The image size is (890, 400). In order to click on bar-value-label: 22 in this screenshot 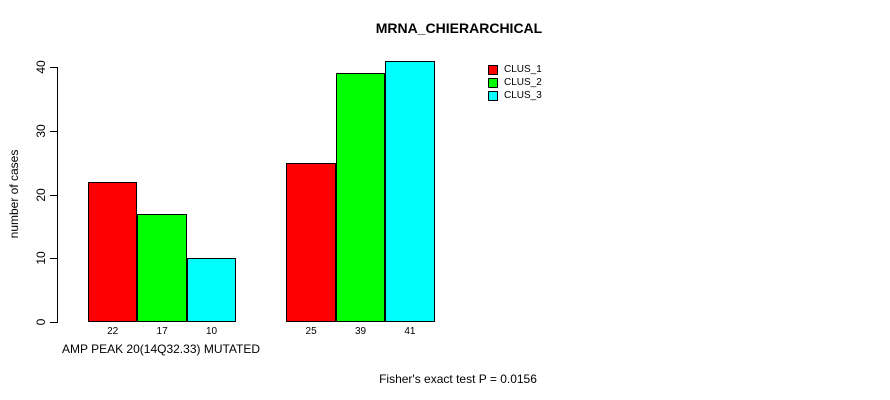, I will do `click(113, 331)`.